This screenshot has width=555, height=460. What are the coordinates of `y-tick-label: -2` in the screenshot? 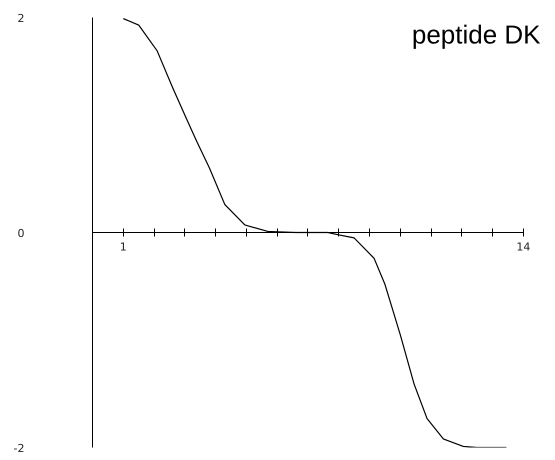 It's located at (19, 448).